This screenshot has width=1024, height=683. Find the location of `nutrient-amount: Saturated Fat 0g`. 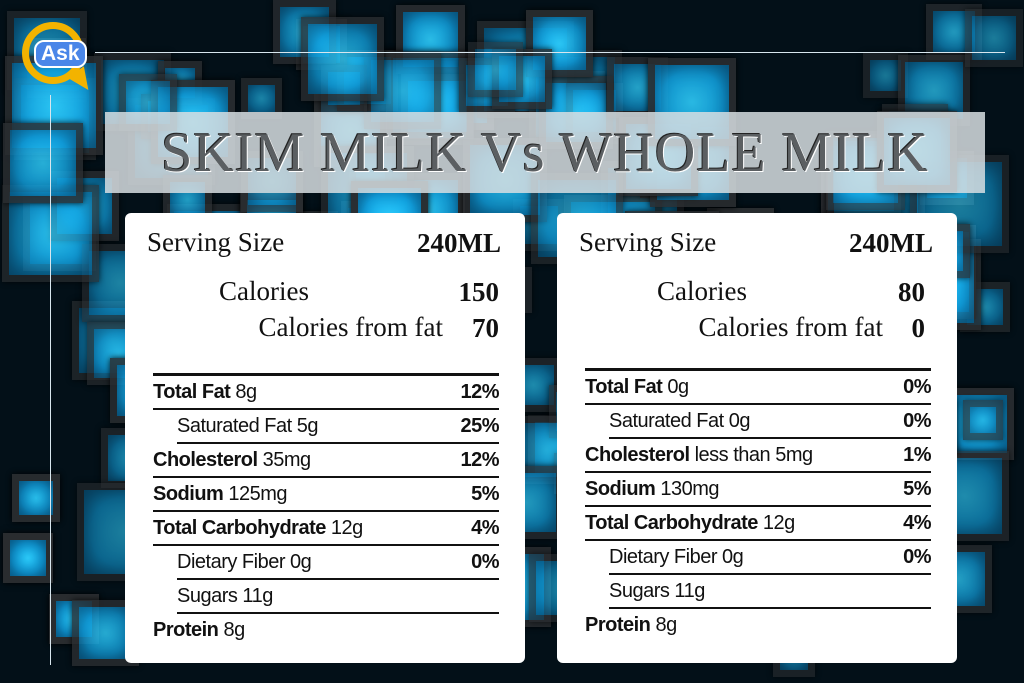

nutrient-amount: Saturated Fat 0g is located at coordinates (679, 420).